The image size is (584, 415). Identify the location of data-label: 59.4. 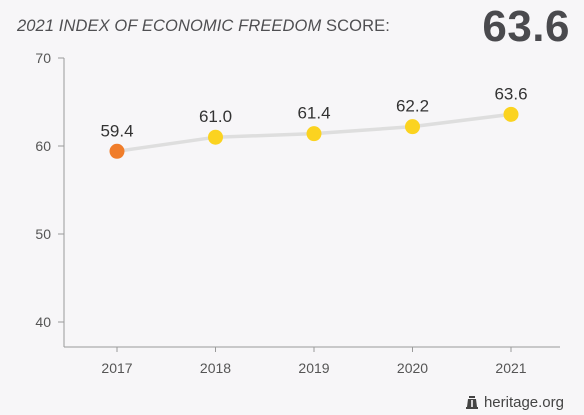
(116, 130).